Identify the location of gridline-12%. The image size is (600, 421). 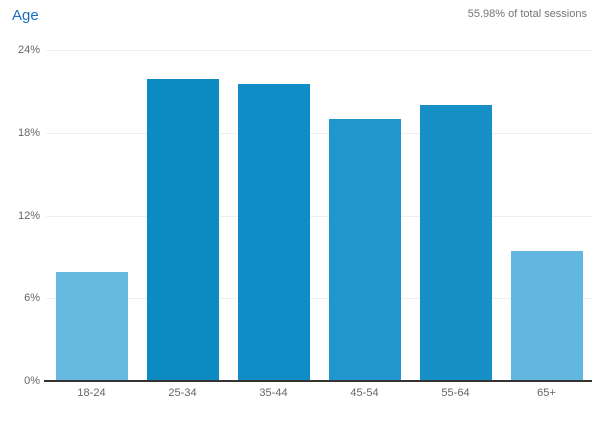
(319, 216).